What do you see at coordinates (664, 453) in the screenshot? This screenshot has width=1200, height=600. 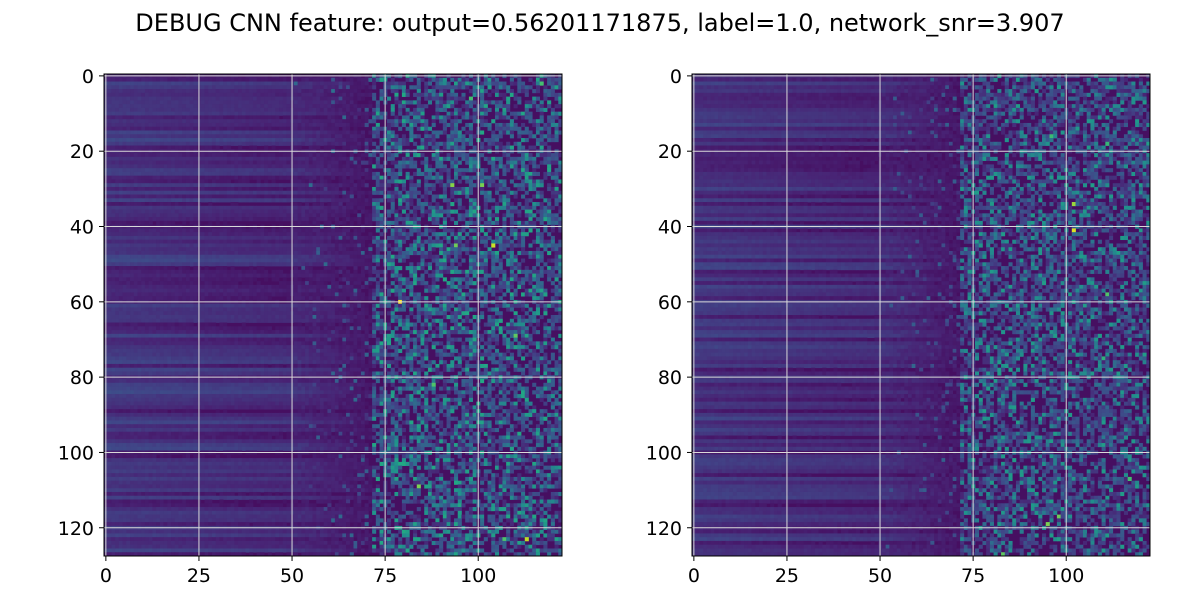 I see `right-heatmap-ytick-label: 100` at bounding box center [664, 453].